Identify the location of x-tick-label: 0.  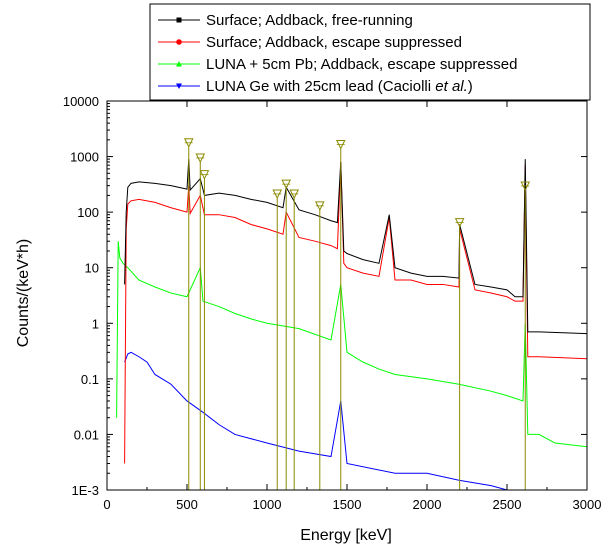
(106, 504).